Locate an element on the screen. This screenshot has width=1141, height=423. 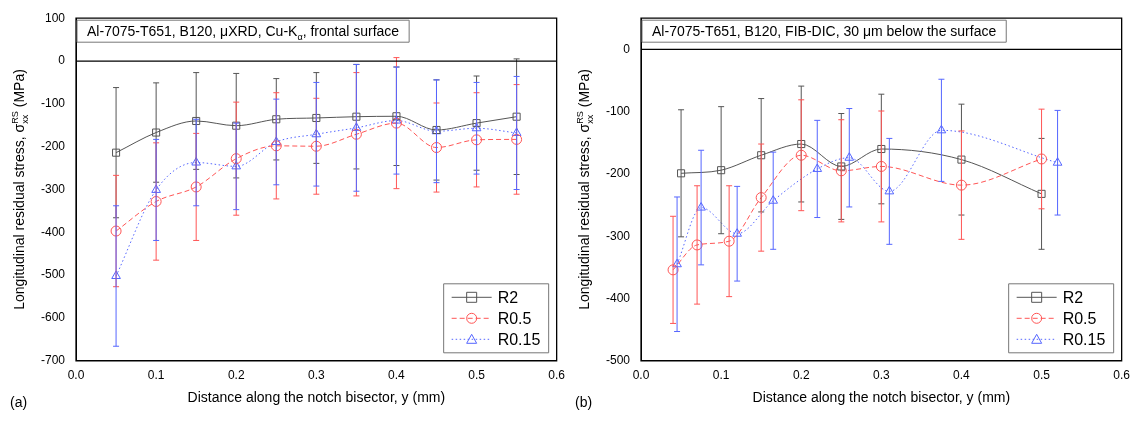
text: (a) is located at coordinates (19, 402).